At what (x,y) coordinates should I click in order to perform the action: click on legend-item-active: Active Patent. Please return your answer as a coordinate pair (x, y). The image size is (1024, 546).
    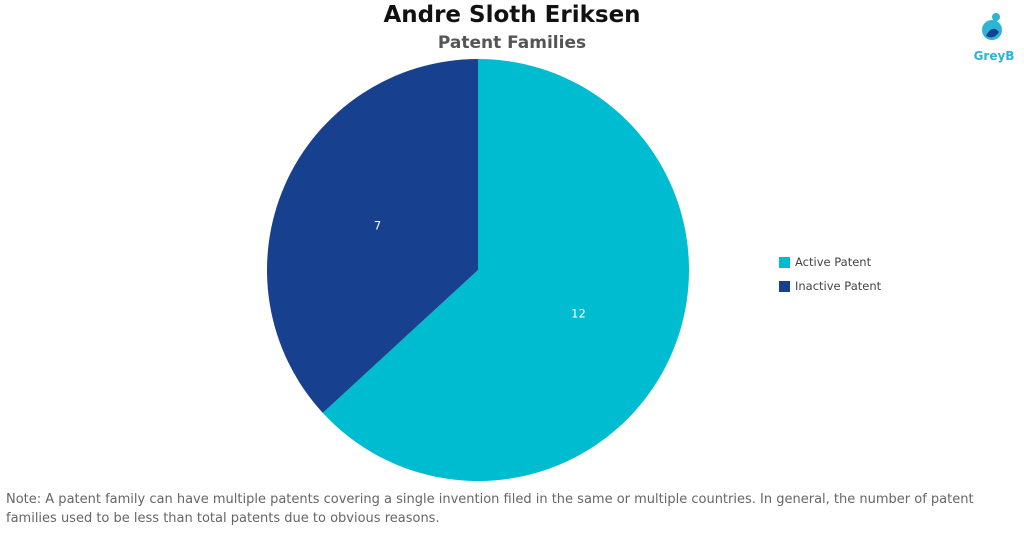
    Looking at the image, I should click on (830, 262).